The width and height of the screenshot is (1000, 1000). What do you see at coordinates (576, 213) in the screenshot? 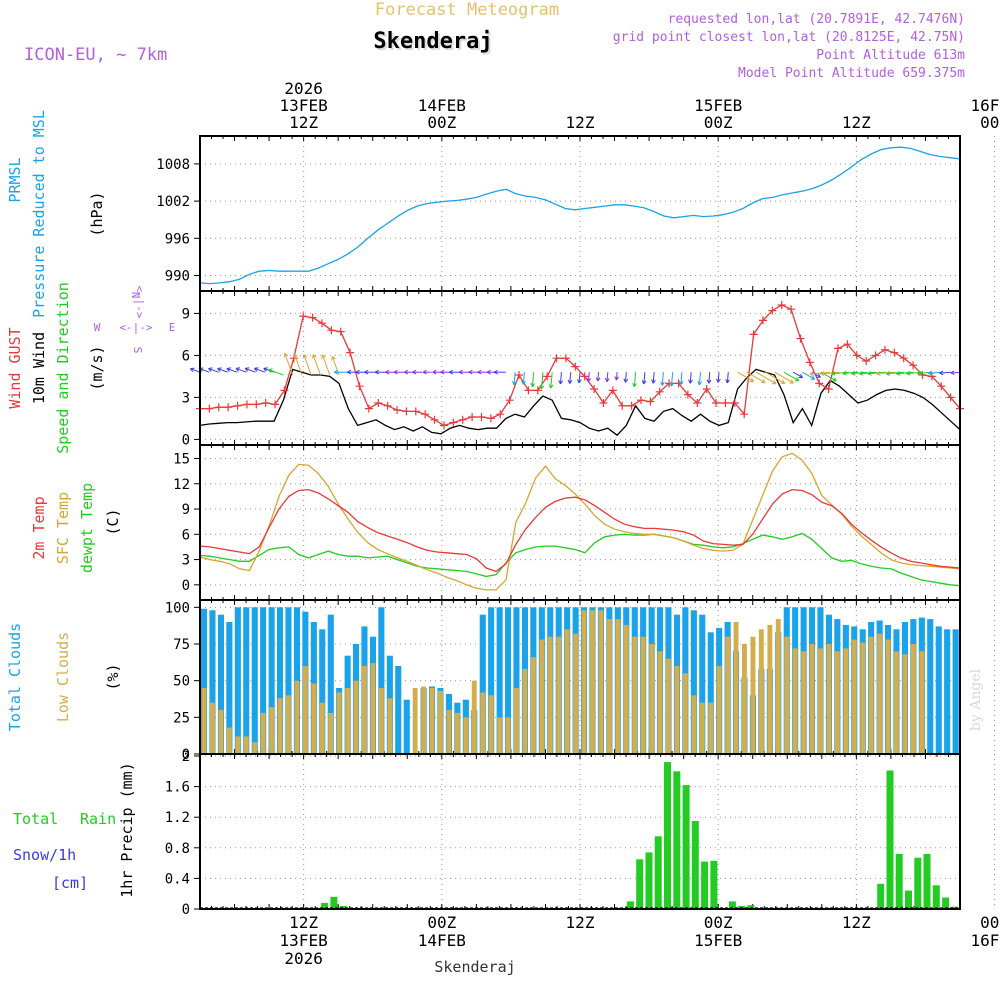
I see `panel-pressure: 990 996 1002 1008` at bounding box center [576, 213].